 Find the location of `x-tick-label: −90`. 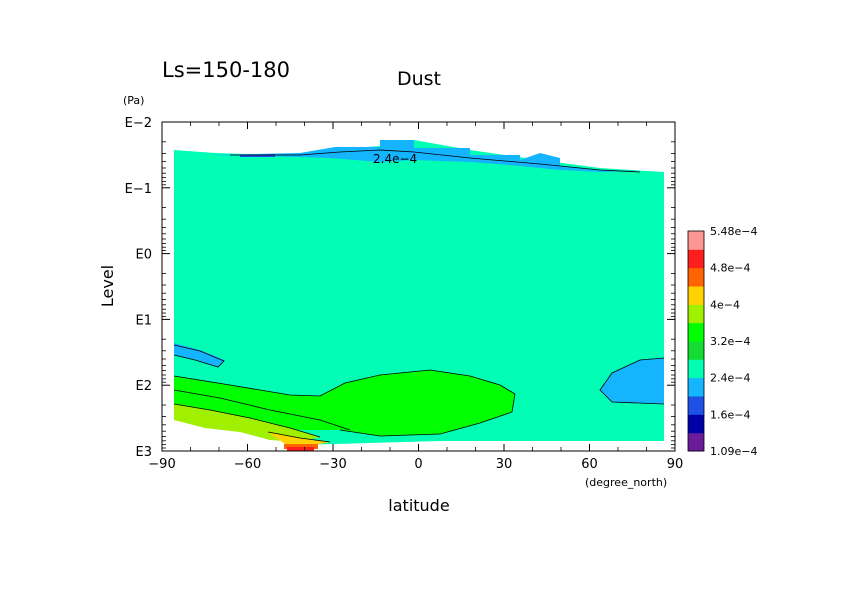

x-tick-label: −90 is located at coordinates (161, 464).